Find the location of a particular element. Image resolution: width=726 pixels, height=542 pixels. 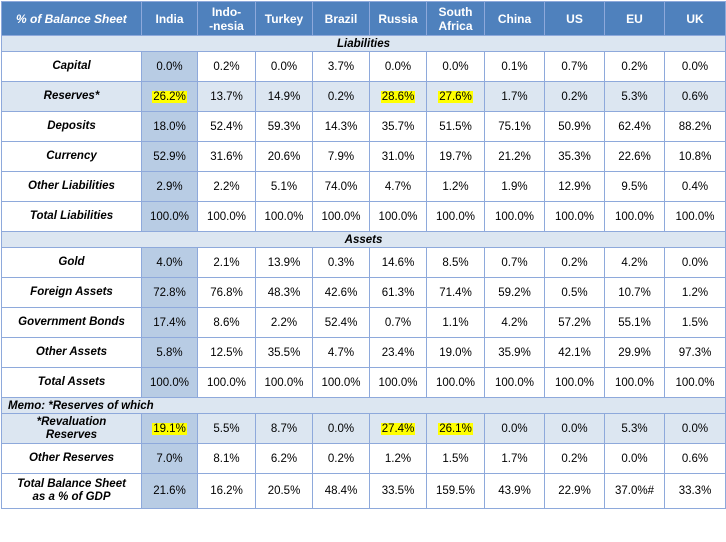

table-cell: 14.6% is located at coordinates (398, 262).